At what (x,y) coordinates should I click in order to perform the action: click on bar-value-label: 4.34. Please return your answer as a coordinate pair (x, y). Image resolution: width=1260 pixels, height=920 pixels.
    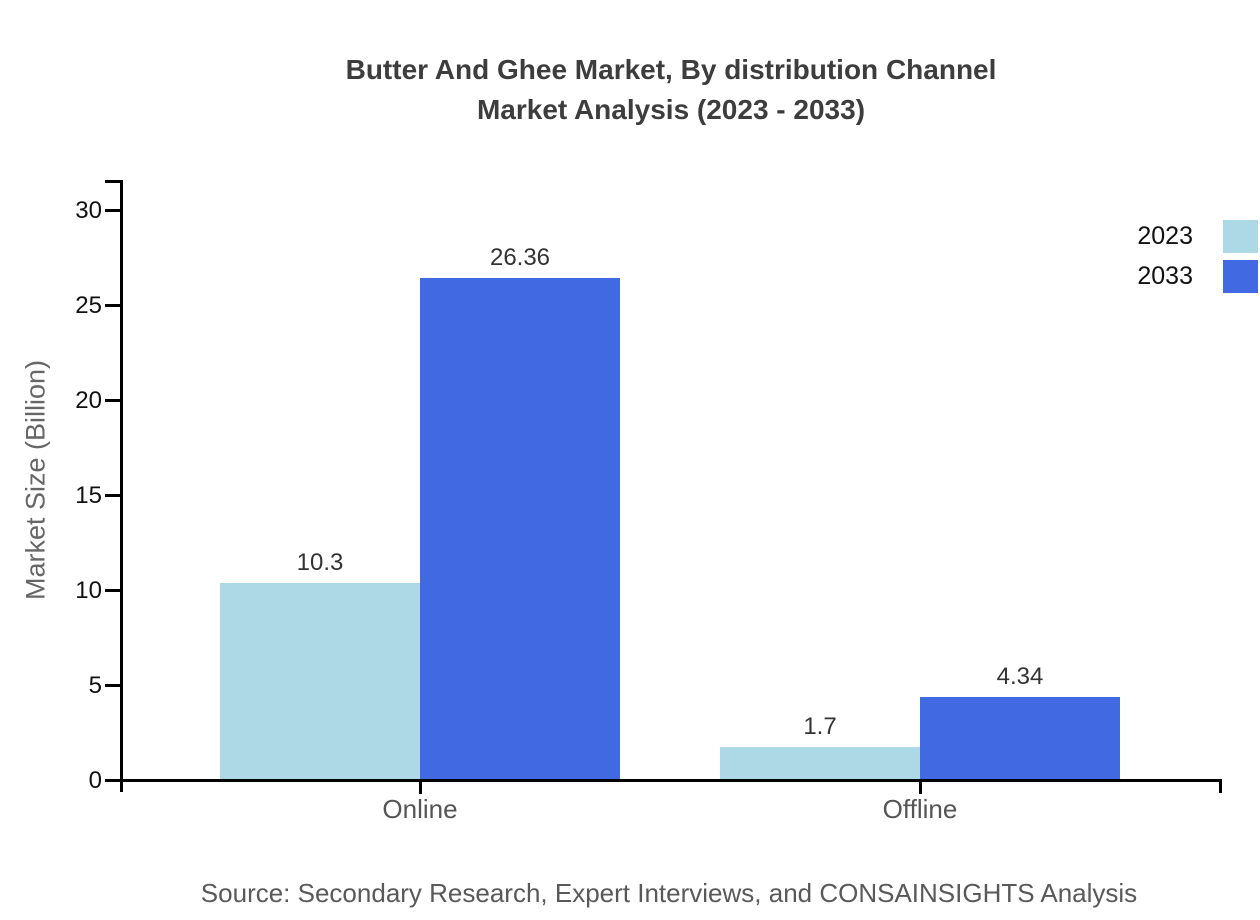
    Looking at the image, I should click on (1020, 676).